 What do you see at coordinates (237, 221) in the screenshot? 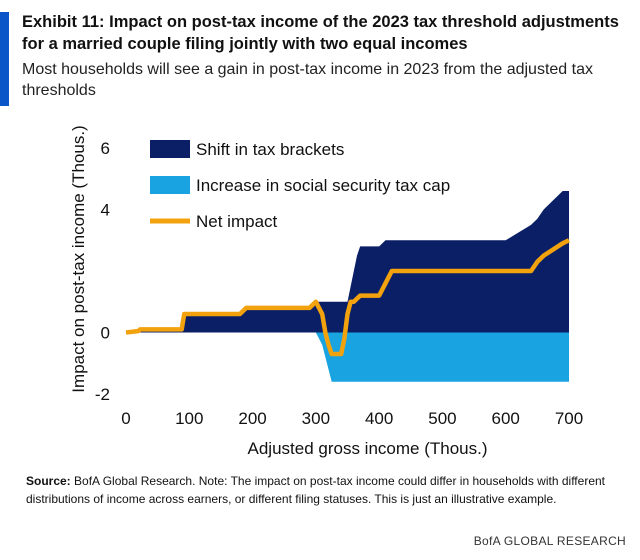
I see `legend-label: Net impact` at bounding box center [237, 221].